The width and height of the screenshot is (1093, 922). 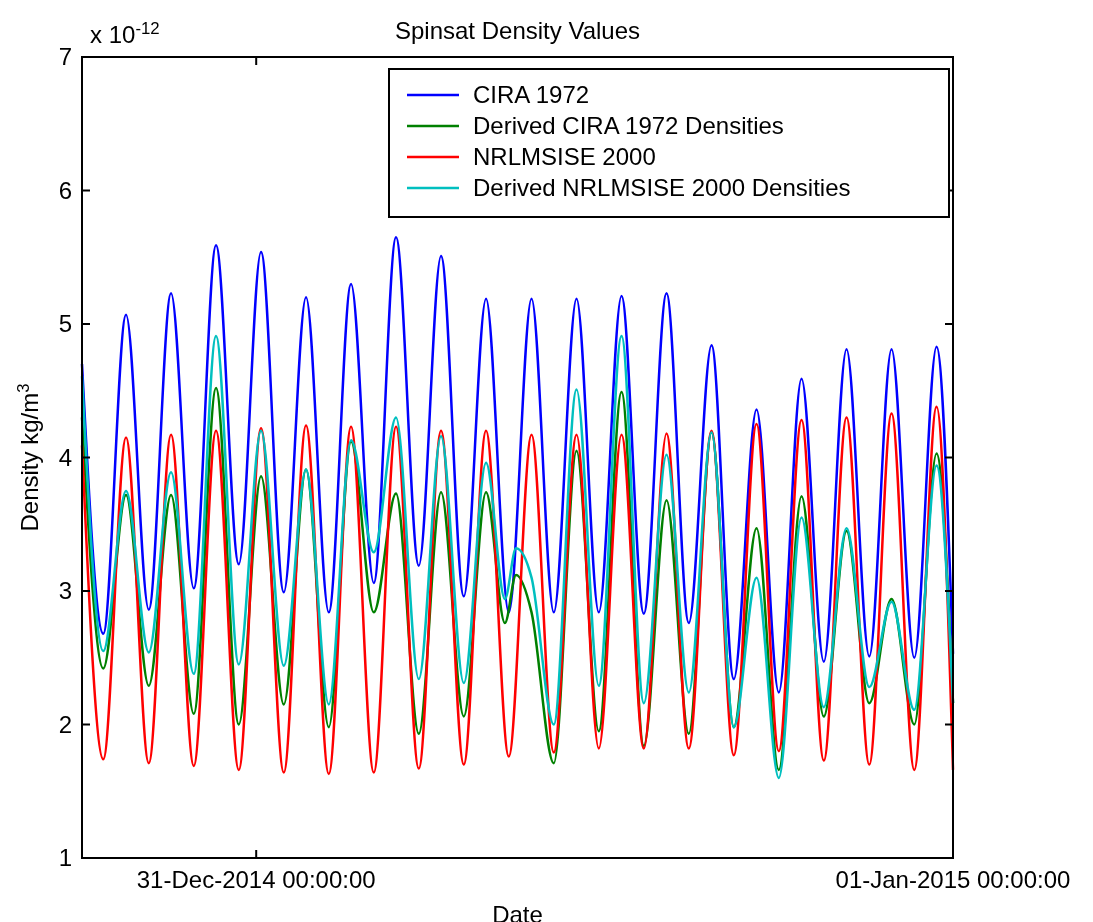 I want to click on y-tick-label: 2, so click(x=65, y=724).